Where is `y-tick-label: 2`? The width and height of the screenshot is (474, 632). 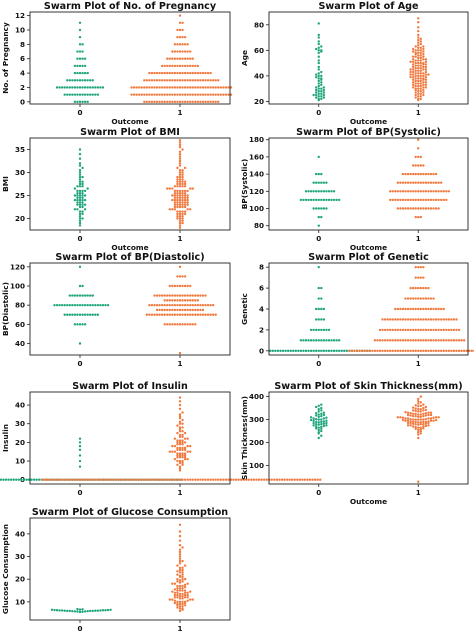
y-tick-label: 2 is located at coordinates (22, 87).